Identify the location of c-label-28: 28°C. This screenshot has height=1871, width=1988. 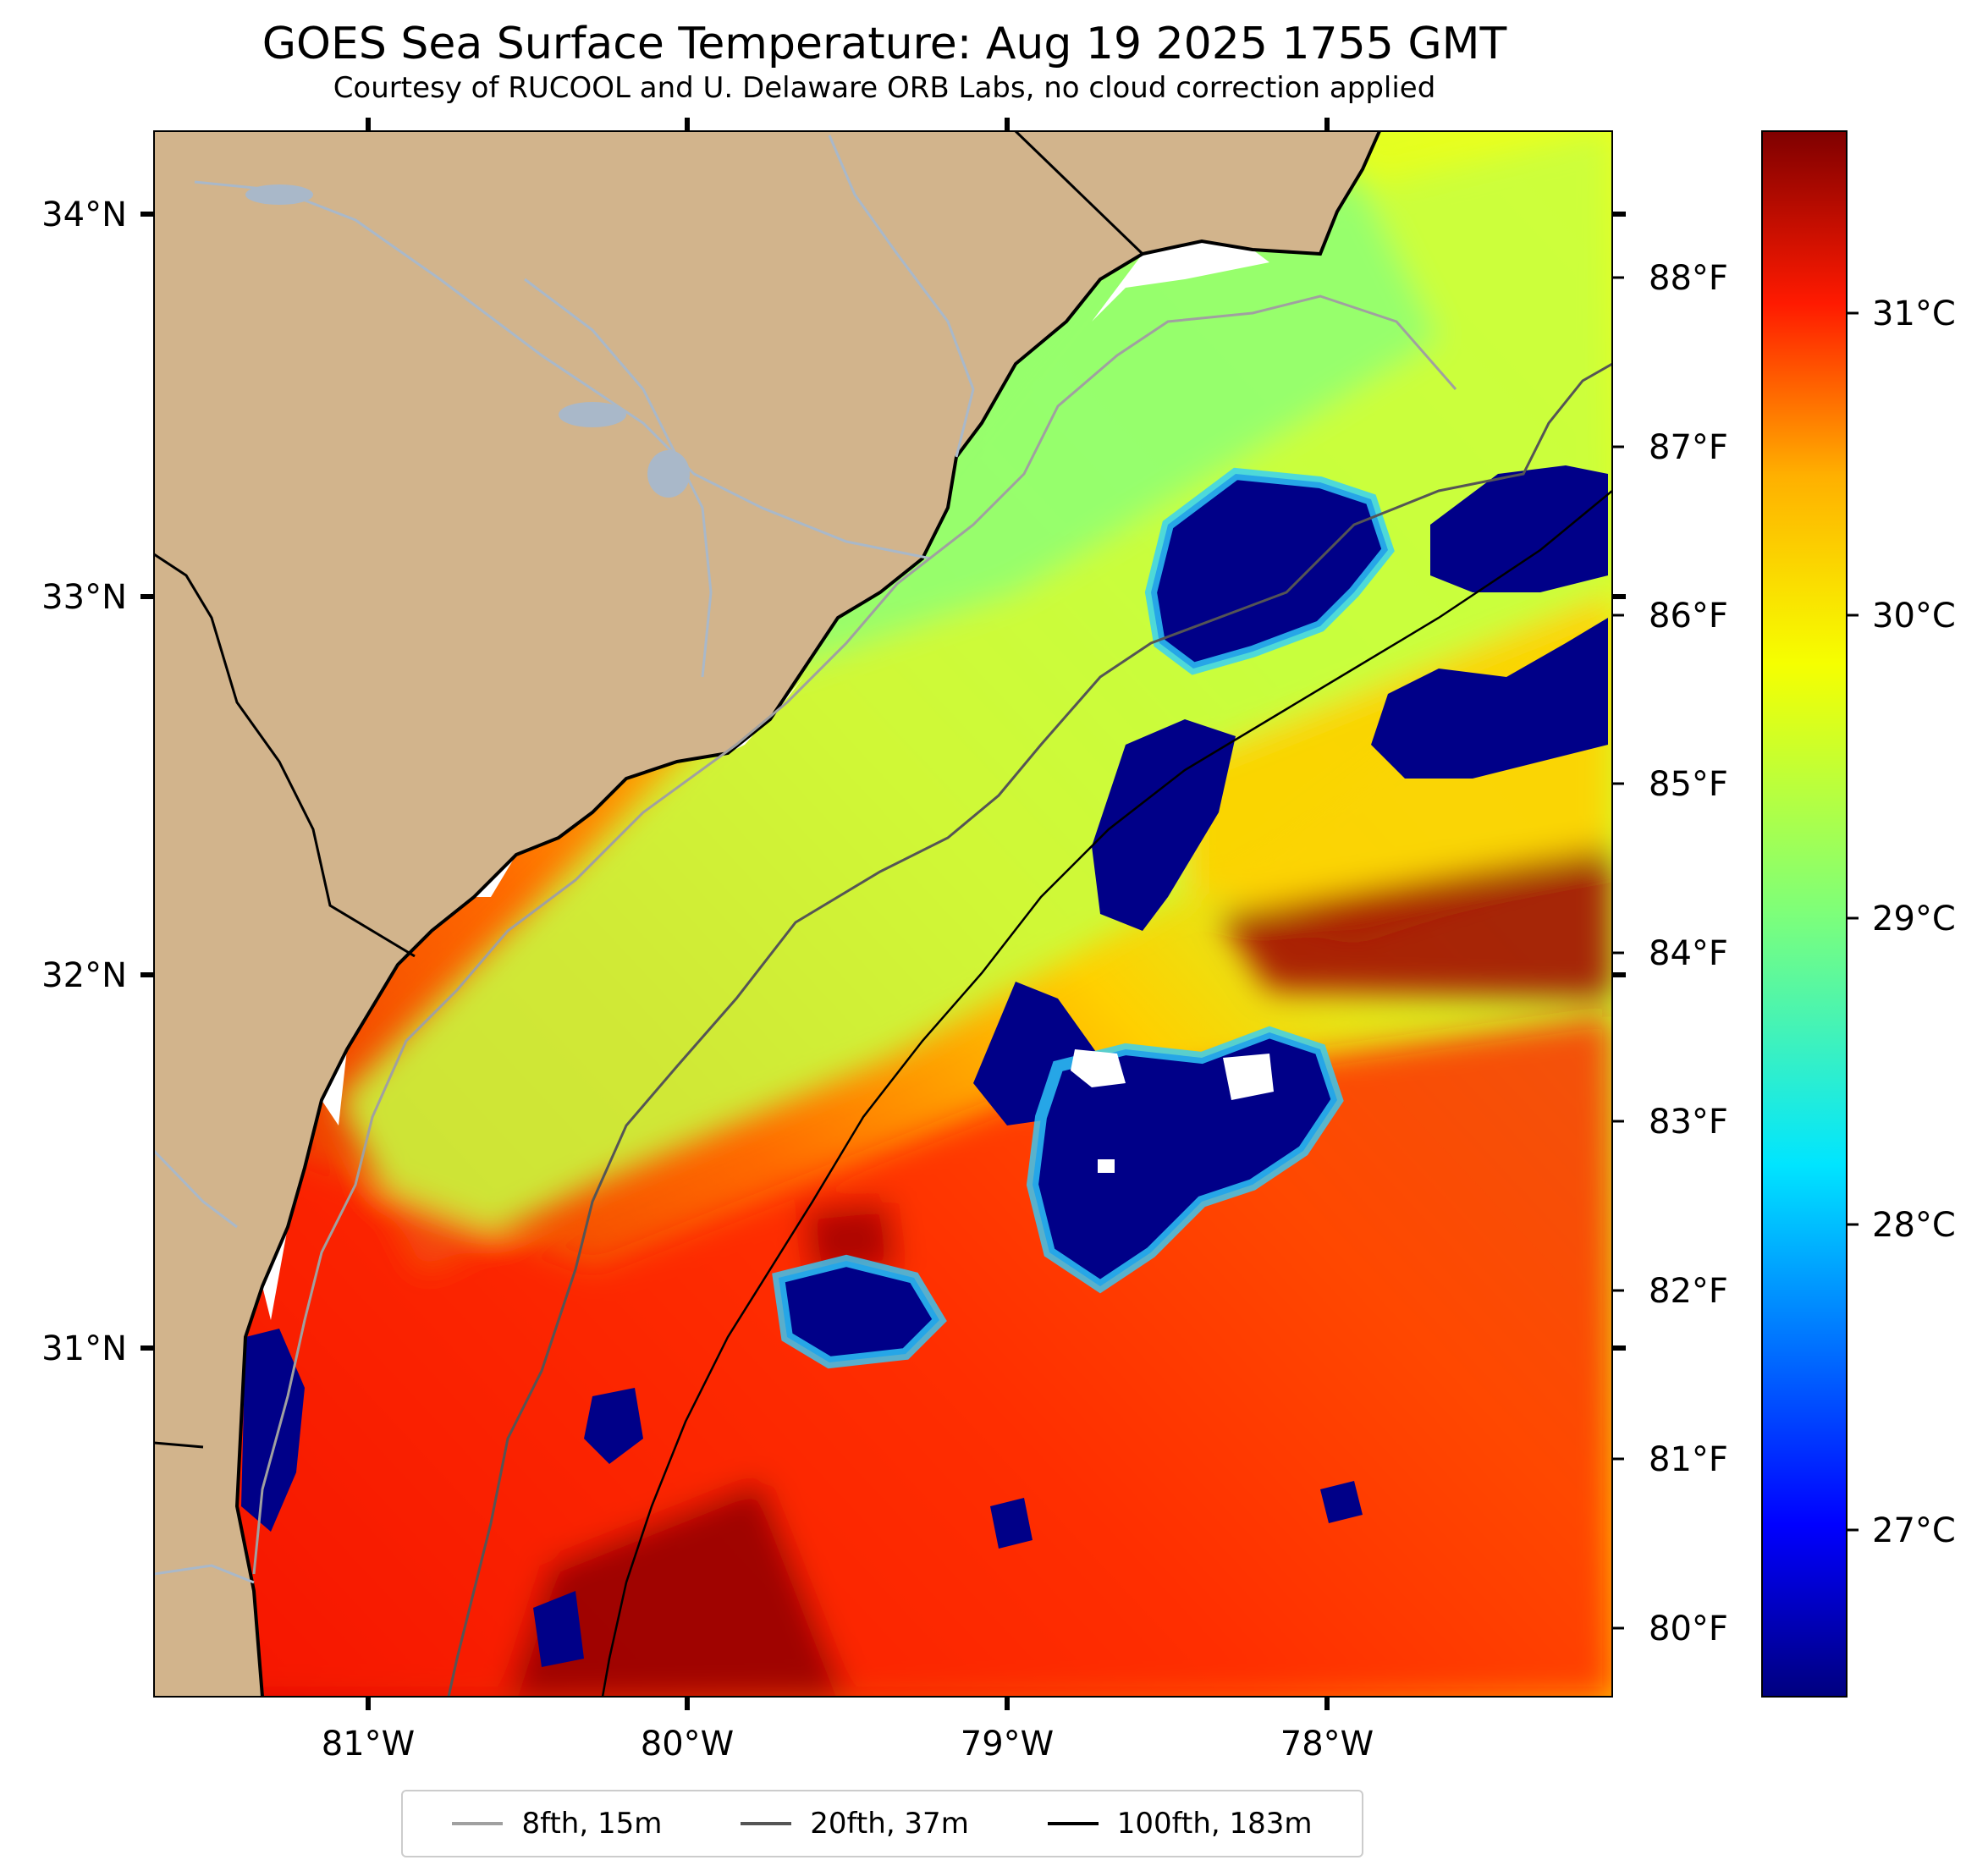
(1914, 1225).